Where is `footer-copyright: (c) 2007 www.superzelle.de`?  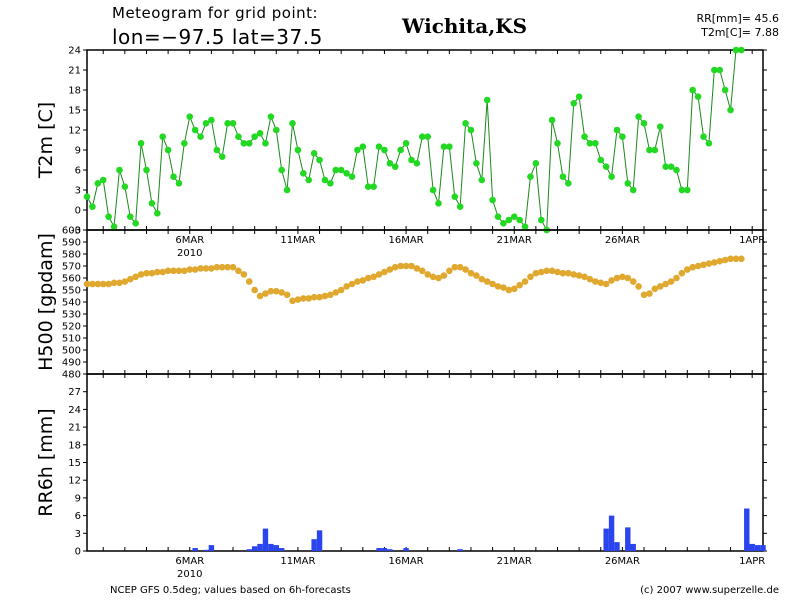 footer-copyright: (c) 2007 www.superzelle.de is located at coordinates (709, 590).